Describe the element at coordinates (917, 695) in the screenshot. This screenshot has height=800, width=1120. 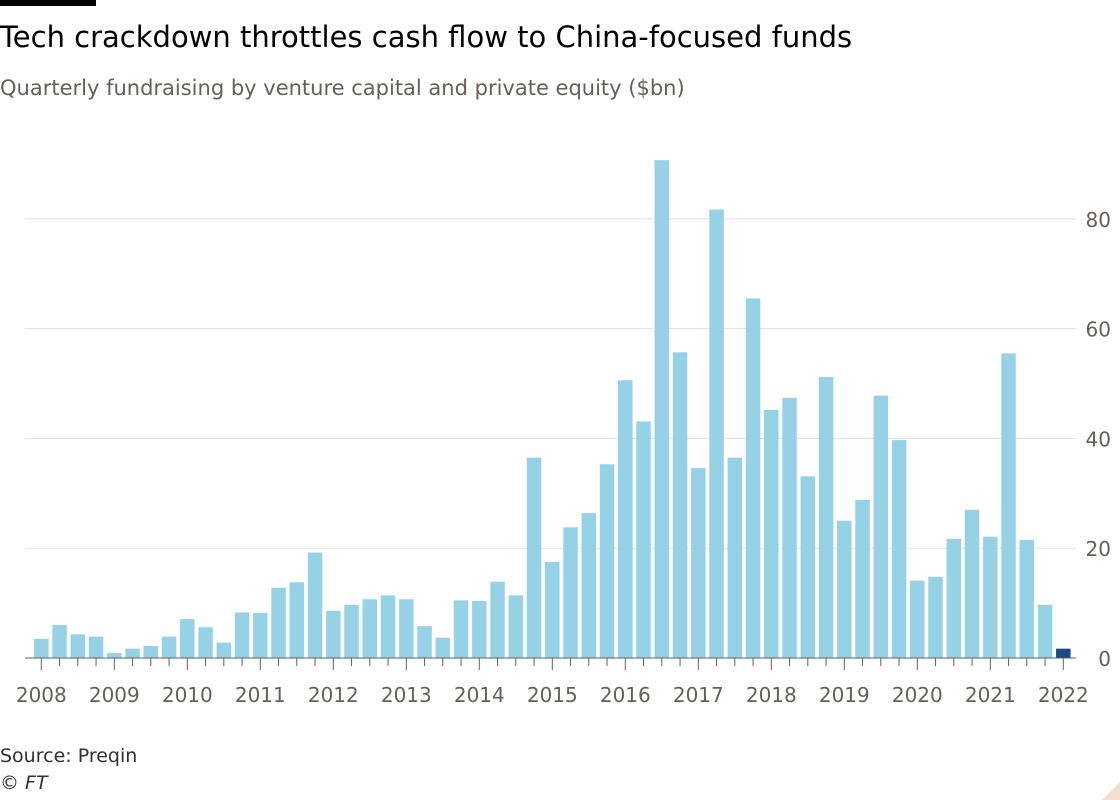
I see `x-tick-label: 2020` at that location.